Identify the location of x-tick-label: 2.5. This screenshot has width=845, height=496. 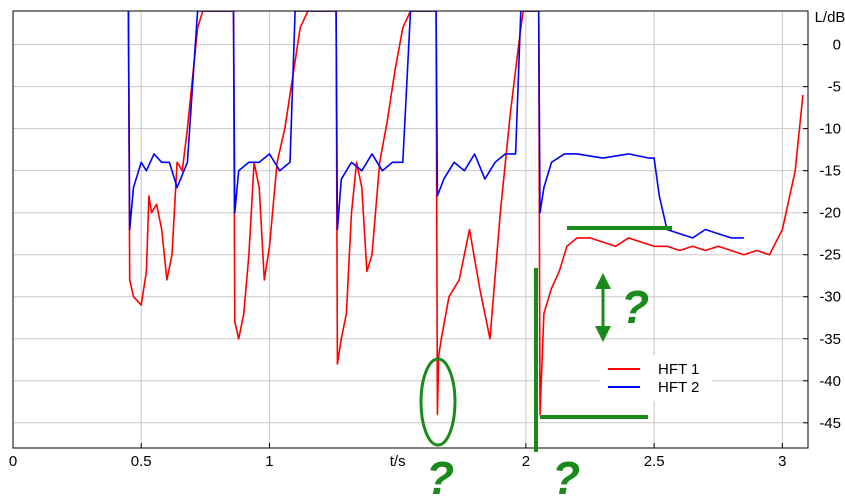
(654, 461).